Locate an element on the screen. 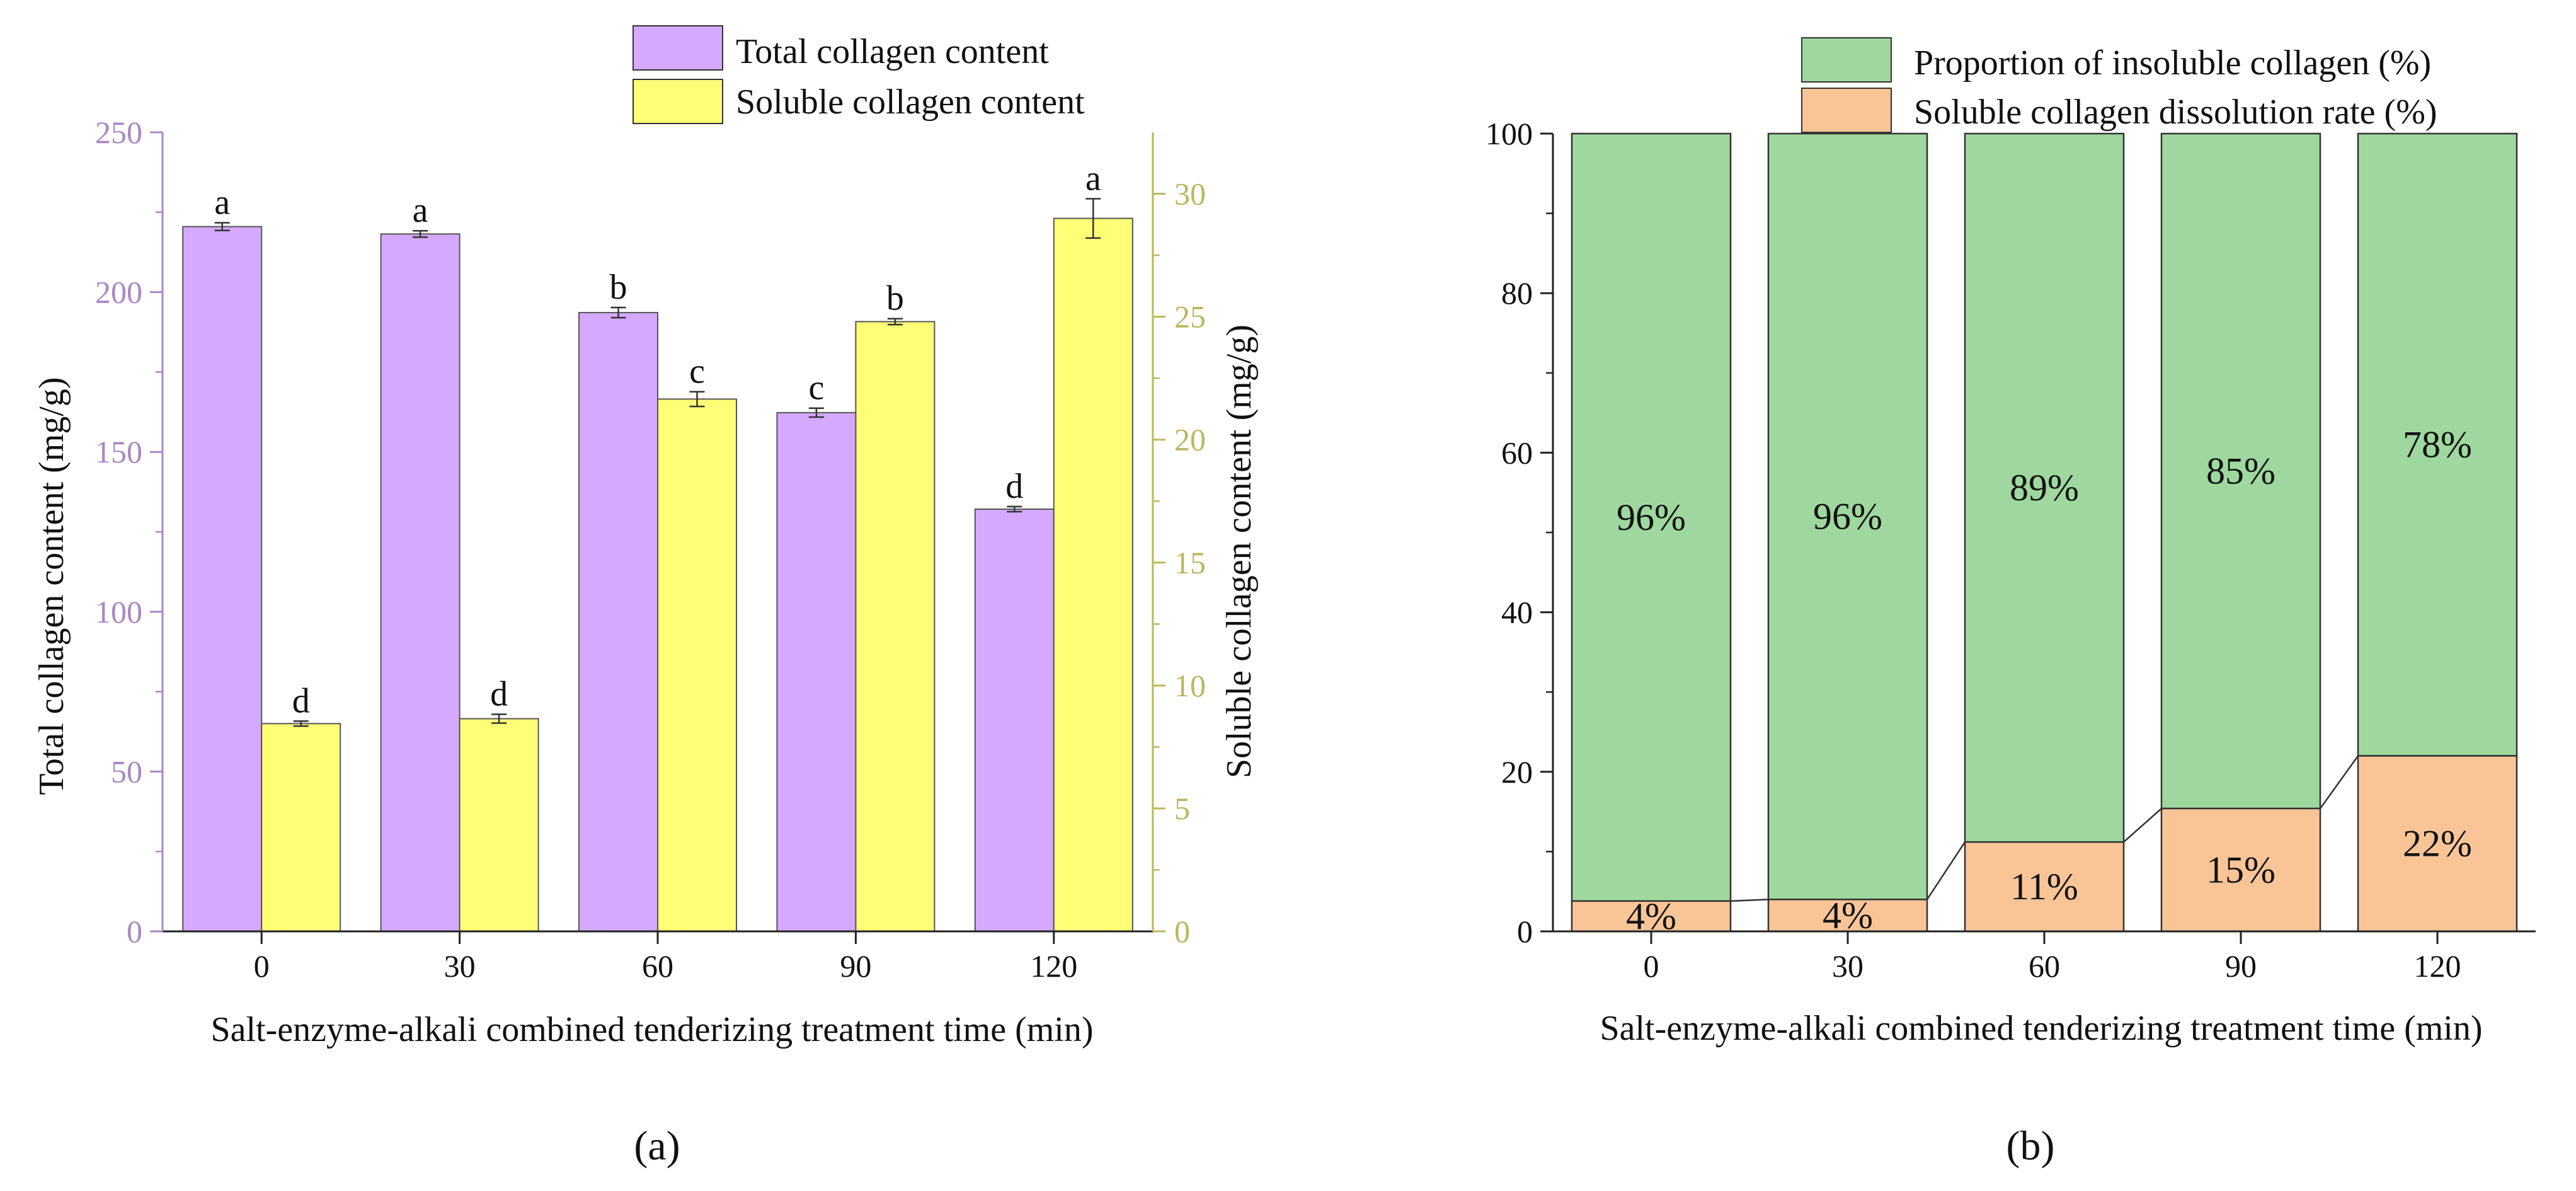  legend-swatch-soluble-collagen is located at coordinates (678, 101).